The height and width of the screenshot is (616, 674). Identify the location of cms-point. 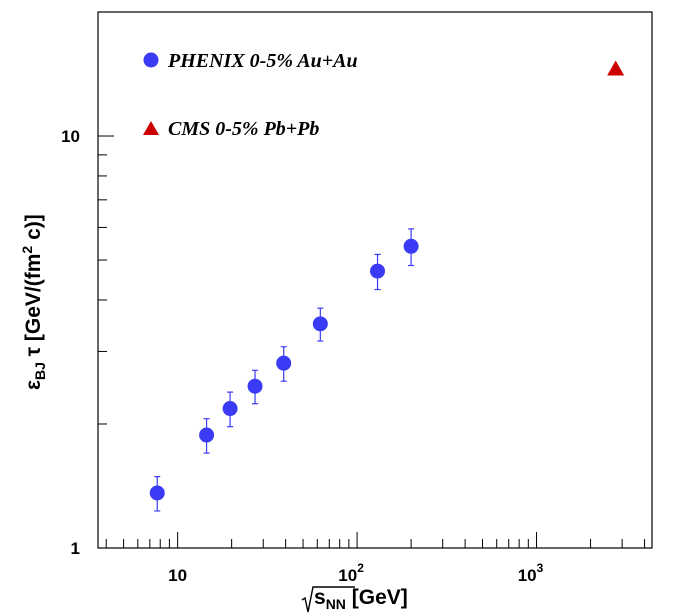
(616, 68).